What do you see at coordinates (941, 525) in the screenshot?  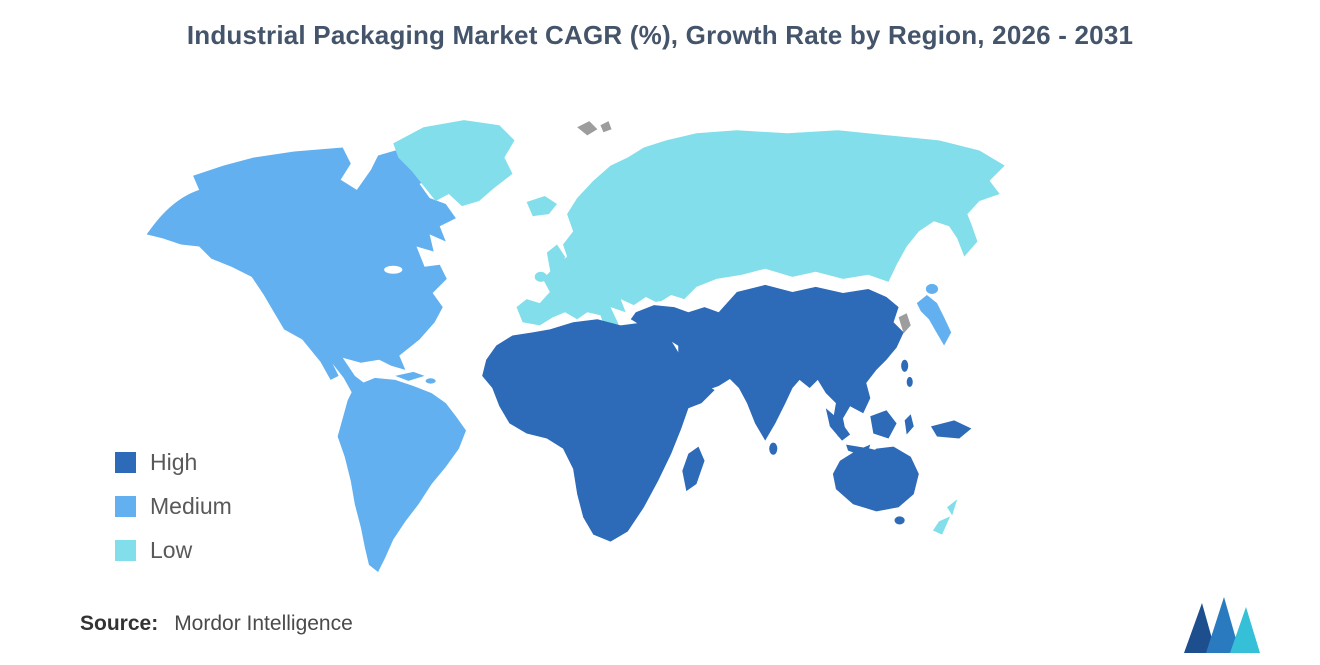 I see `region-new-zealand-south` at bounding box center [941, 525].